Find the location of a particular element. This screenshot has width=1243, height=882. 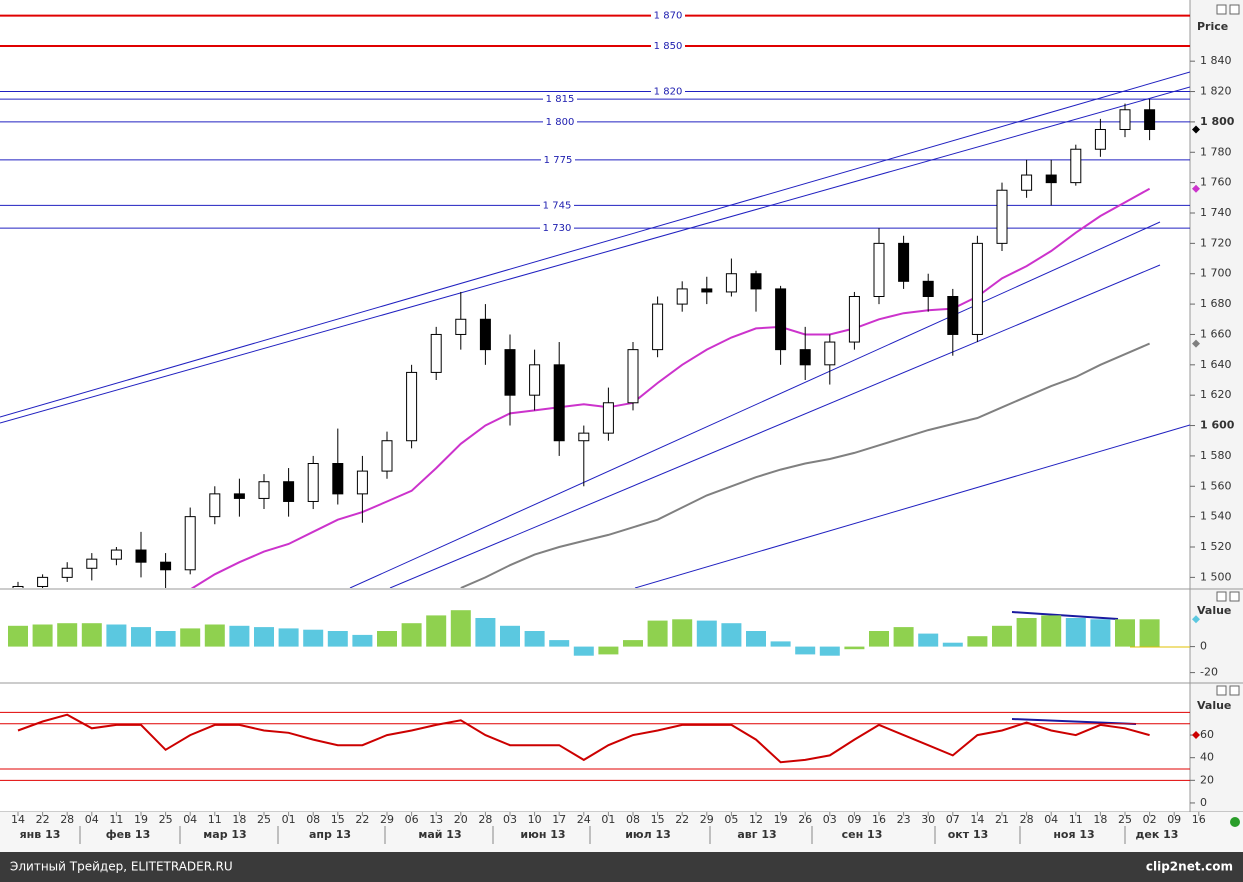

y-tick-label: 1 600 is located at coordinates (1217, 425).